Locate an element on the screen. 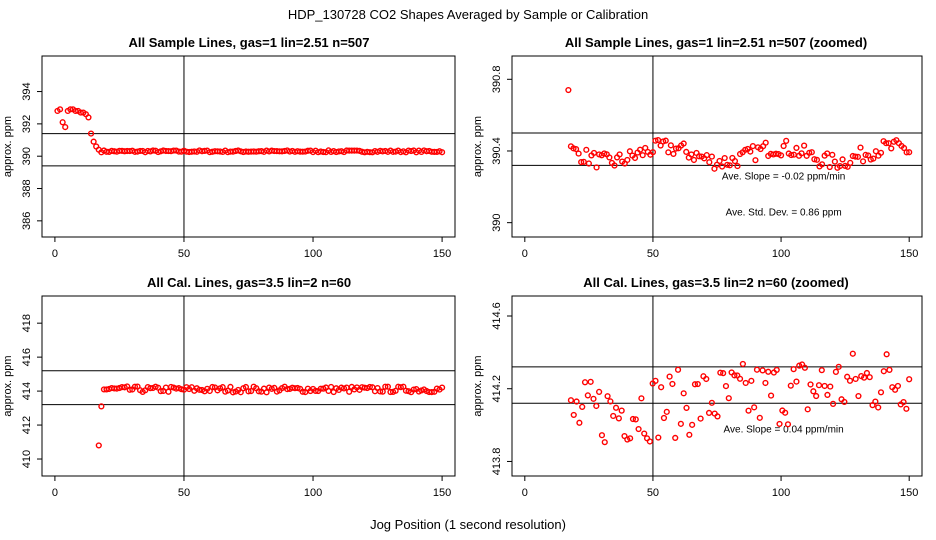  panel-title: All Sample Lines, gas=1 lin=2.51 n=507 is located at coordinates (249, 42).